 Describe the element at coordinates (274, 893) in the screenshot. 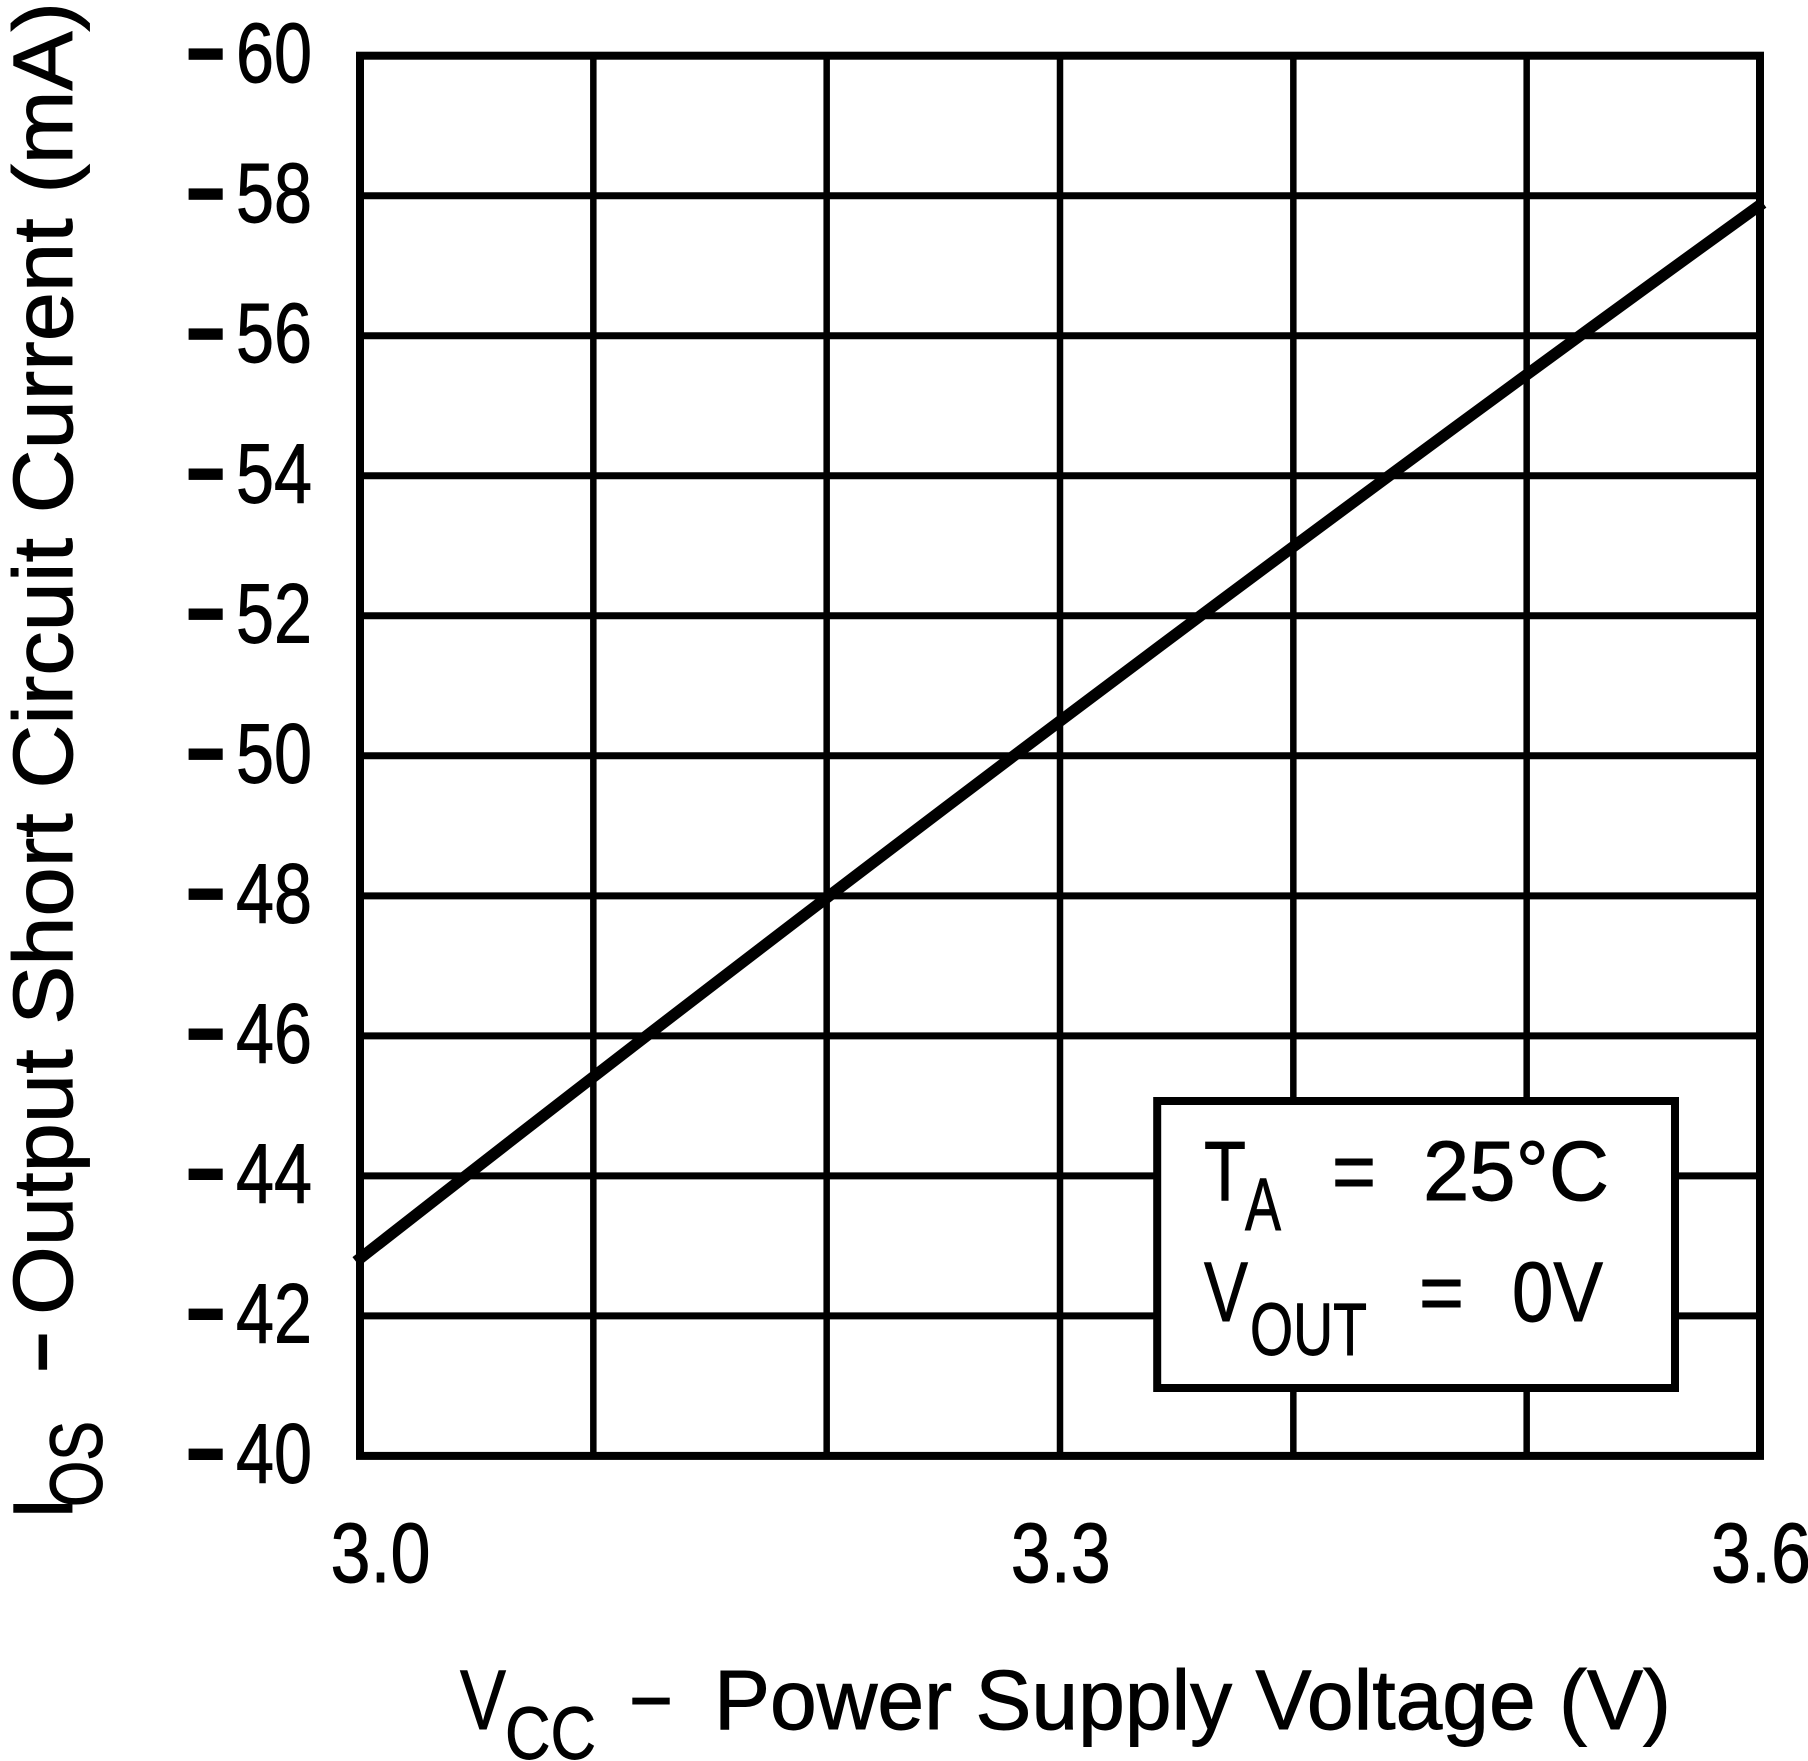

I see `svg-text: 48` at that location.